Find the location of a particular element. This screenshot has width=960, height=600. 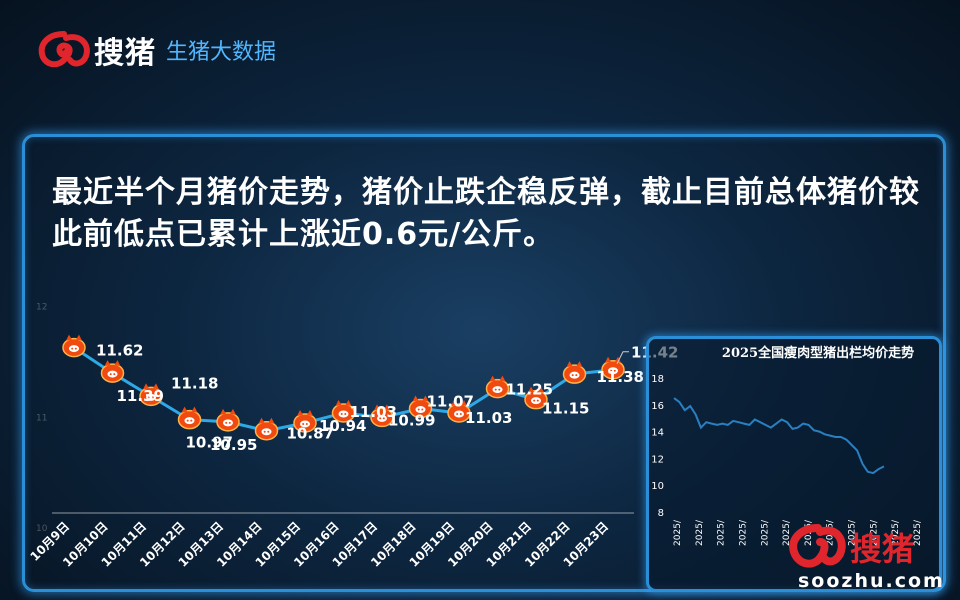

watermark-site: soozhu.com is located at coordinates (871, 581).